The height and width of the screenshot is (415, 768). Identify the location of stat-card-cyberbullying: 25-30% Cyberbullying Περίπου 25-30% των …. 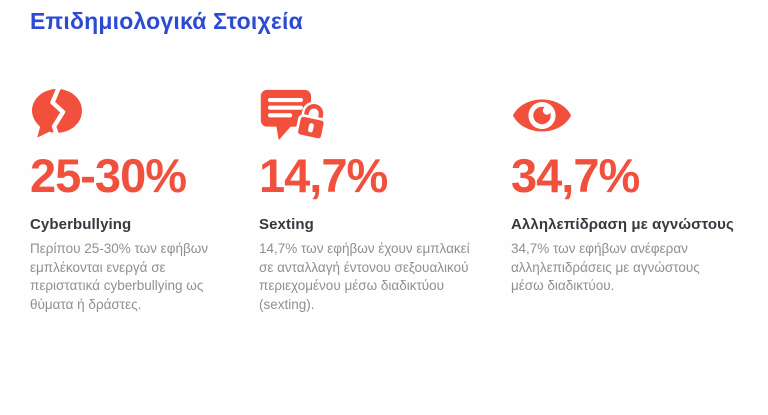
(132, 200).